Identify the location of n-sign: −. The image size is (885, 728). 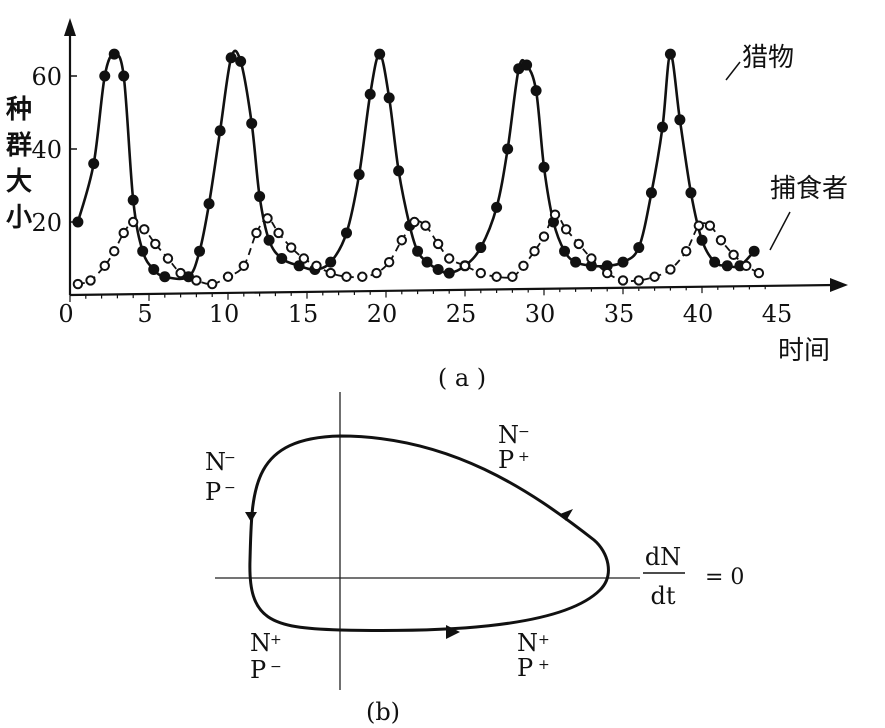
(524, 432).